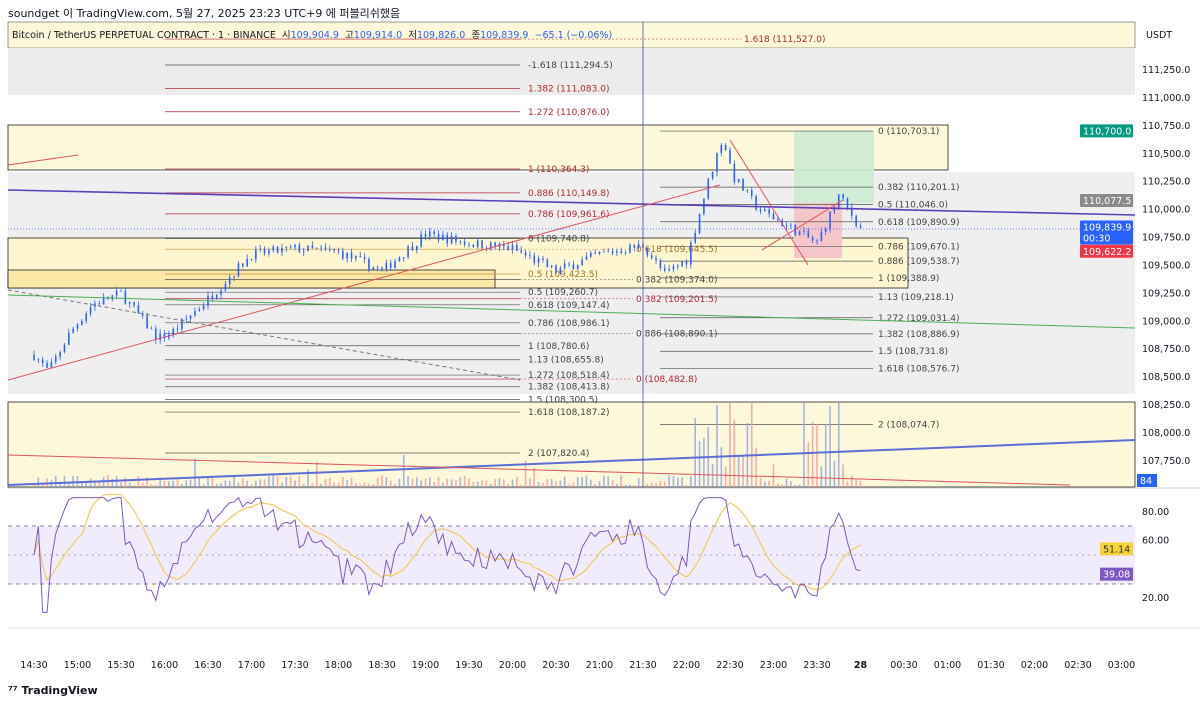 The image size is (1200, 704). I want to click on time-tick-label: 02:30, so click(1077, 665).